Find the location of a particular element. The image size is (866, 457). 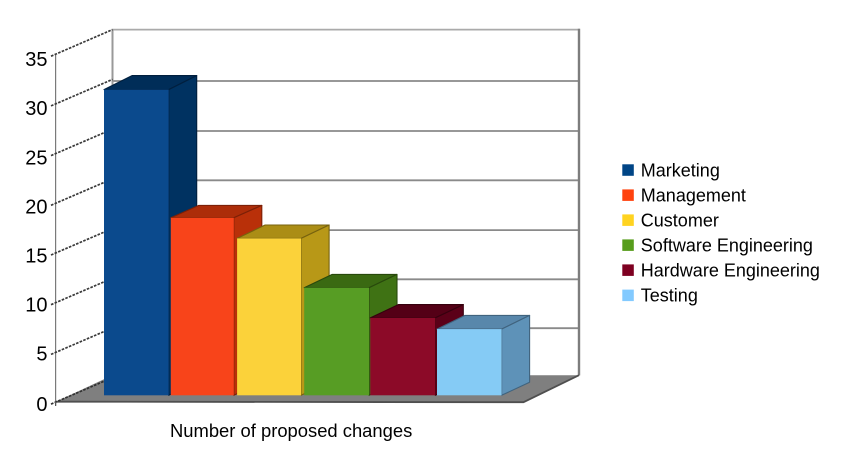

svg-text: 0 is located at coordinates (41, 405).